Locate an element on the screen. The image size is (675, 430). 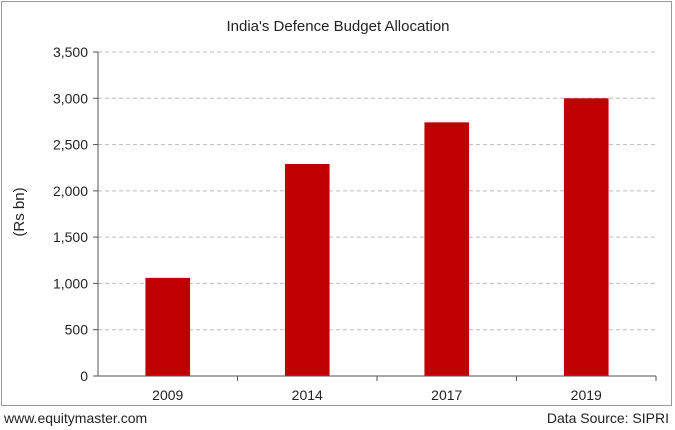
y-tick-label: 0 is located at coordinates (84, 376).